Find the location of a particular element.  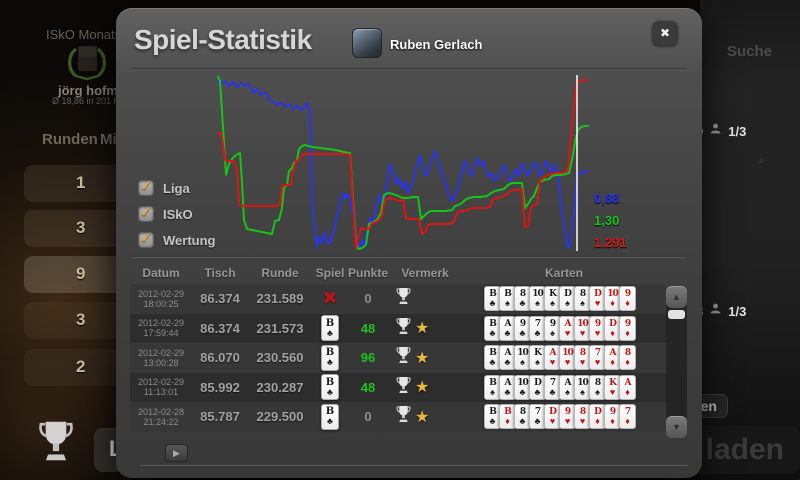

cell-tisch: 86.070 is located at coordinates (220, 358).